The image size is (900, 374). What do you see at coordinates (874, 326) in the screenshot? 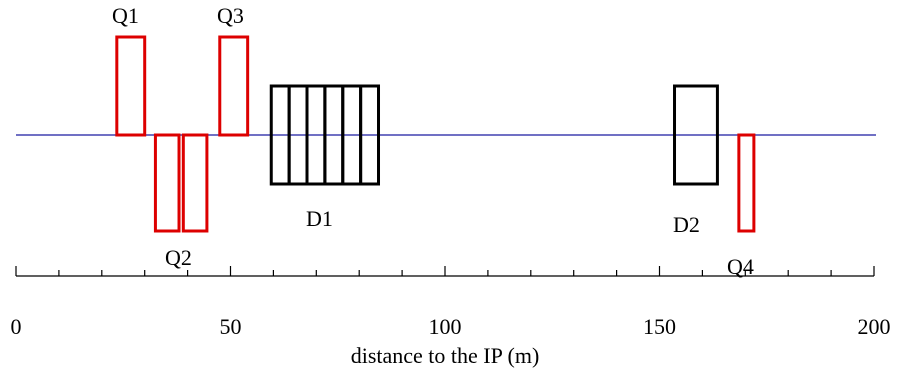
I see `tick-label-200: 200` at bounding box center [874, 326].